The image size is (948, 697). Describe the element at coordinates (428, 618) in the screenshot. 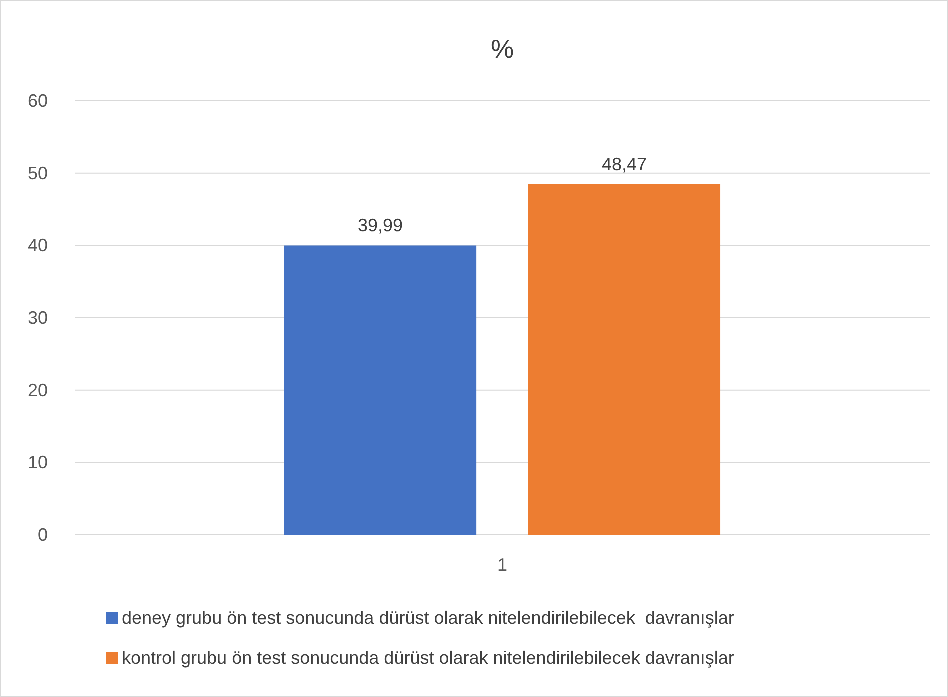

I see `legend-label: deney grubu ön test sonucunda dürüst olarak nitelendirilebilecek davranışlar` at that location.